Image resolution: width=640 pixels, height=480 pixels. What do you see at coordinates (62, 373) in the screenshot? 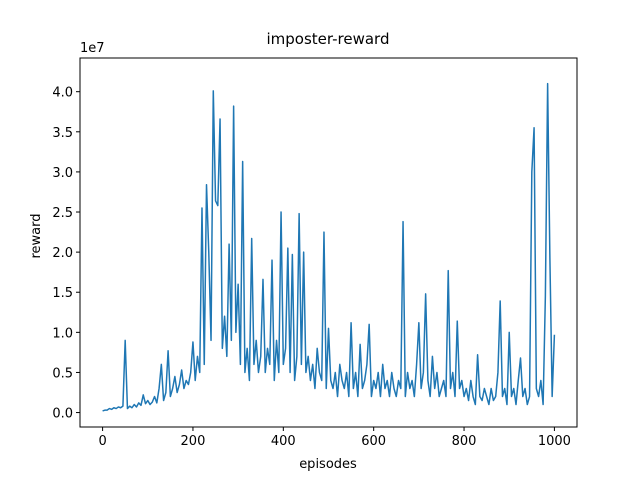
I see `y-tick-label: 0.5` at bounding box center [62, 373].